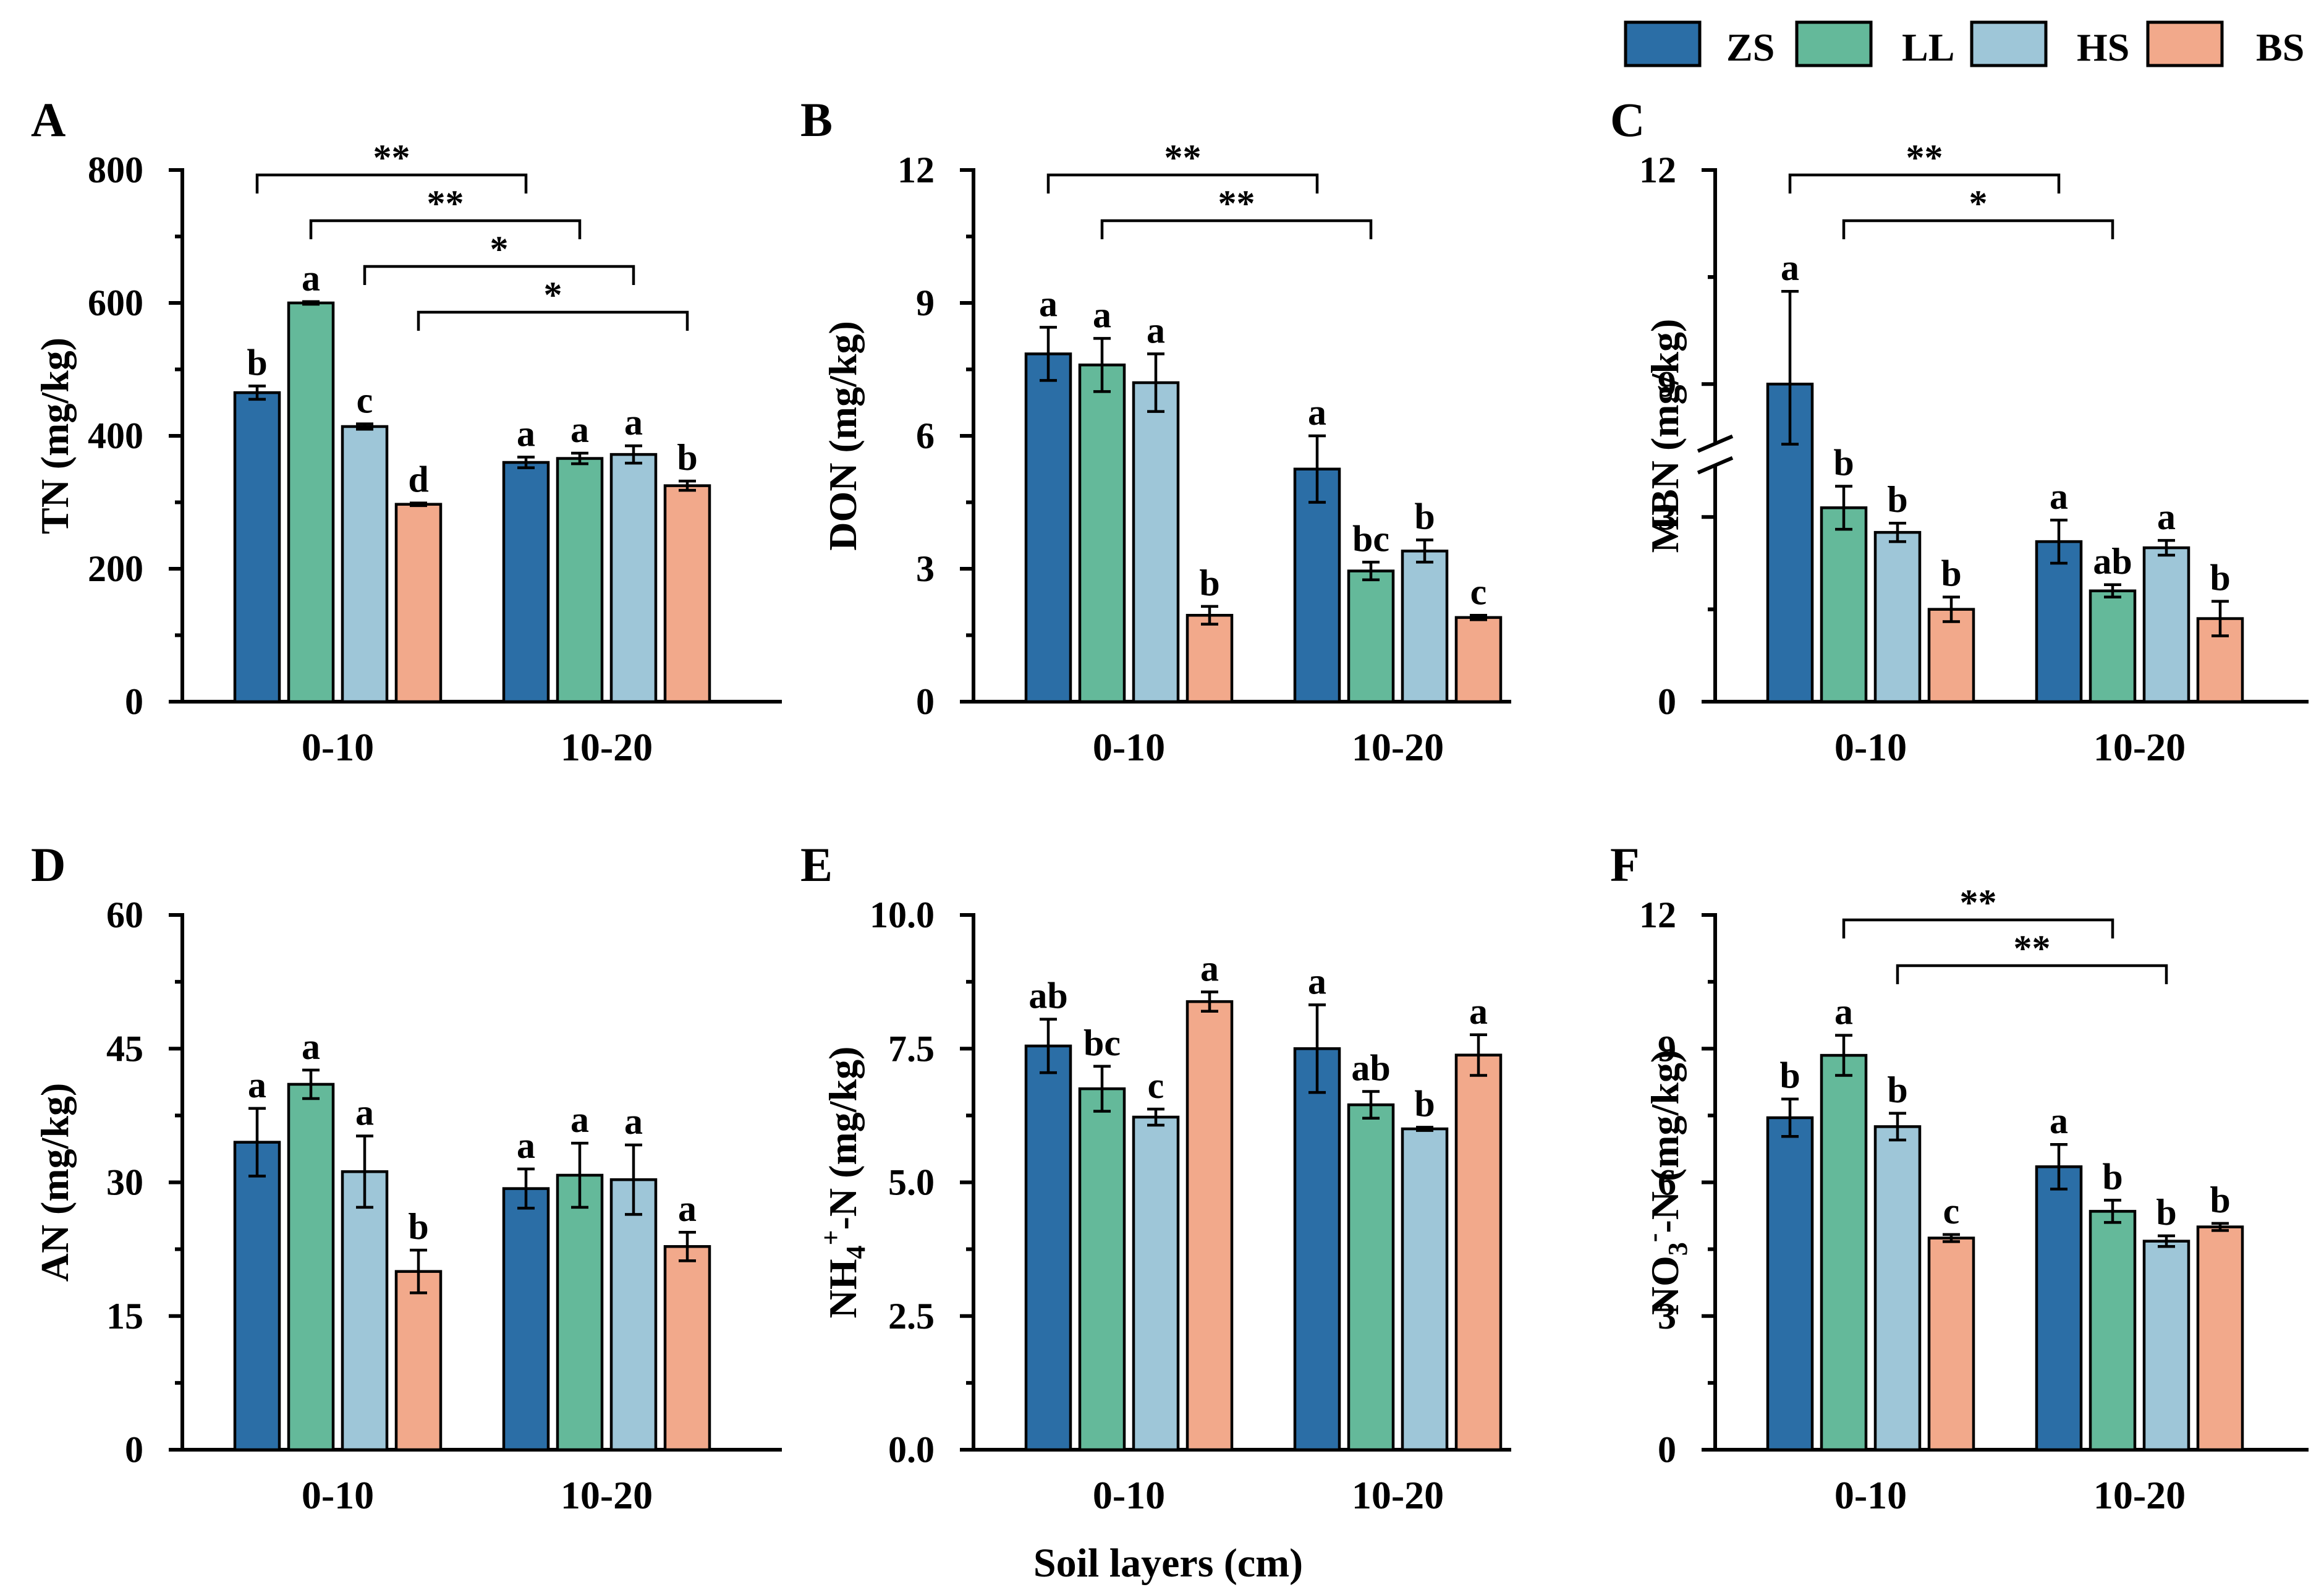 The height and width of the screenshot is (1595, 2324). I want to click on legend-swatch-hs, so click(2009, 43).